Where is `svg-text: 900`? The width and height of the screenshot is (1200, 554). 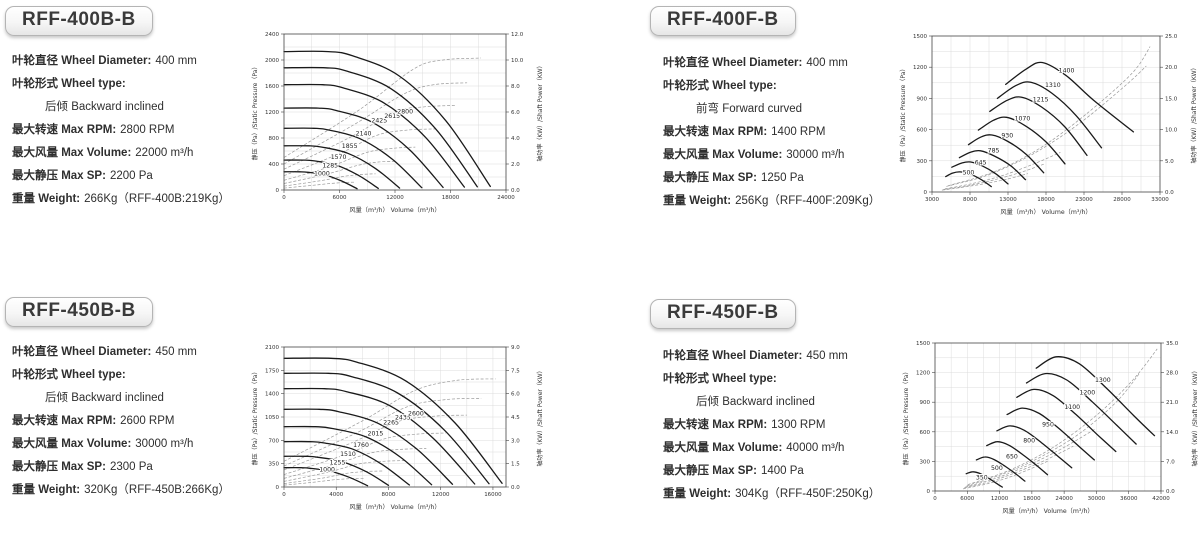 svg-text: 900 is located at coordinates (925, 403).